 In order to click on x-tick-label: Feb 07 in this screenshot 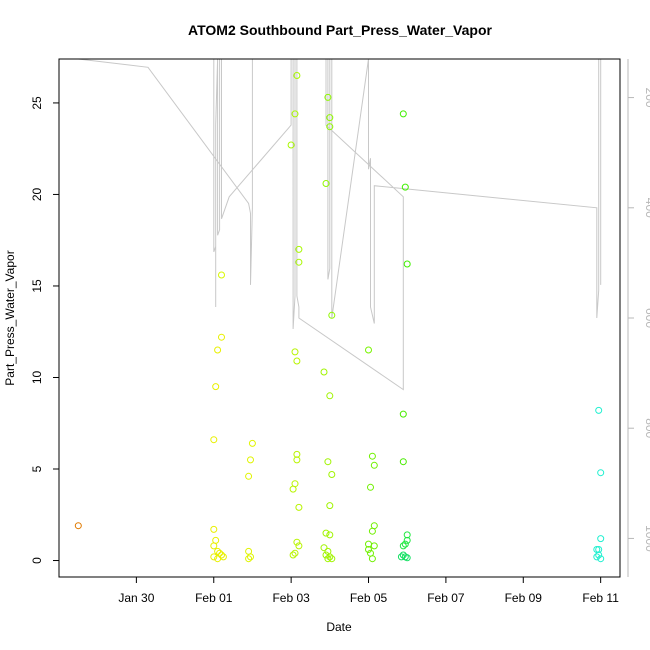, I will do `click(446, 598)`.